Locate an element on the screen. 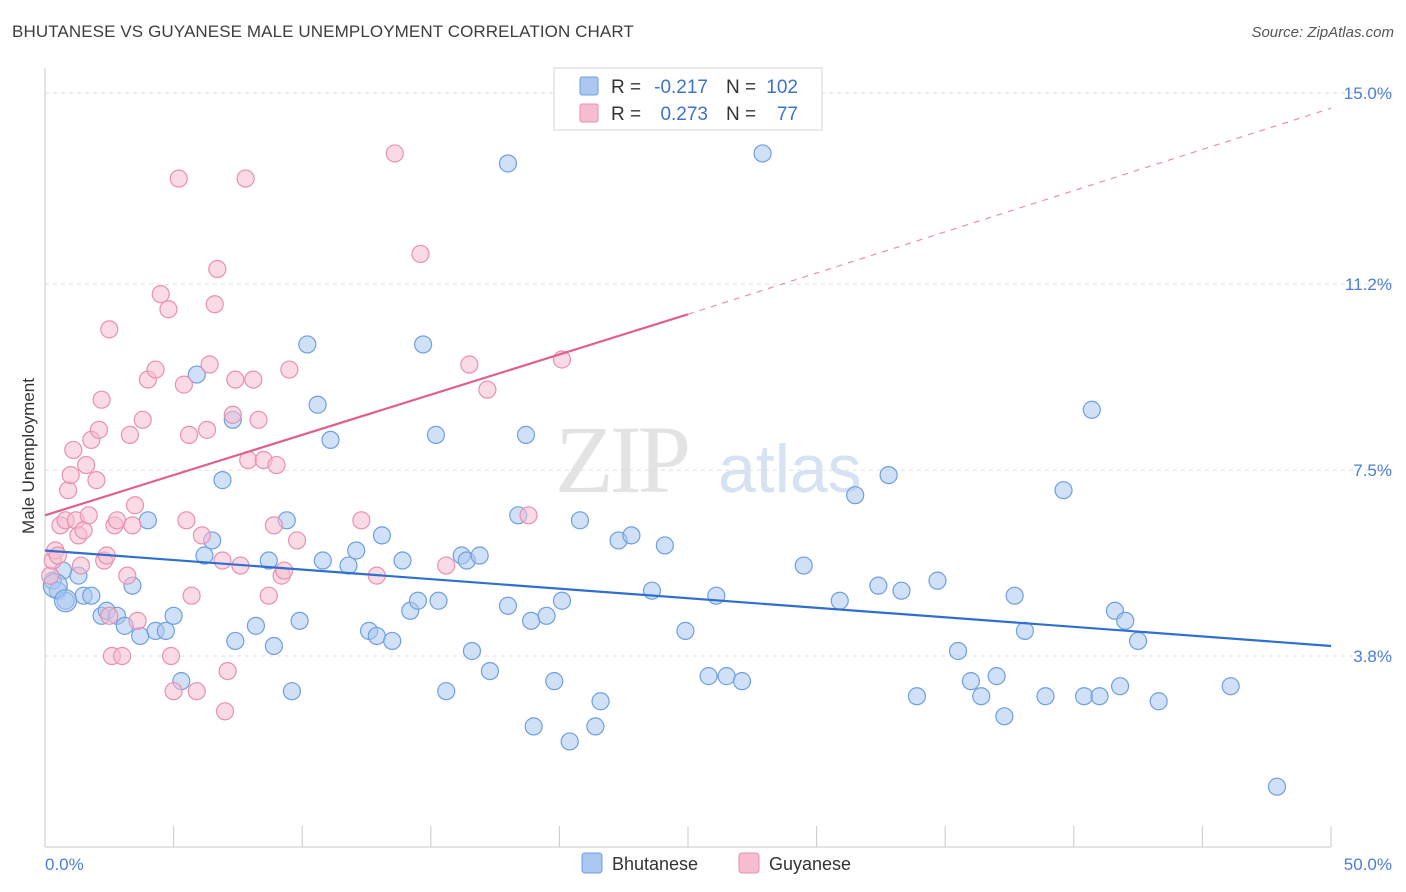  legend-swatch-bhutanese is located at coordinates (589, 86).